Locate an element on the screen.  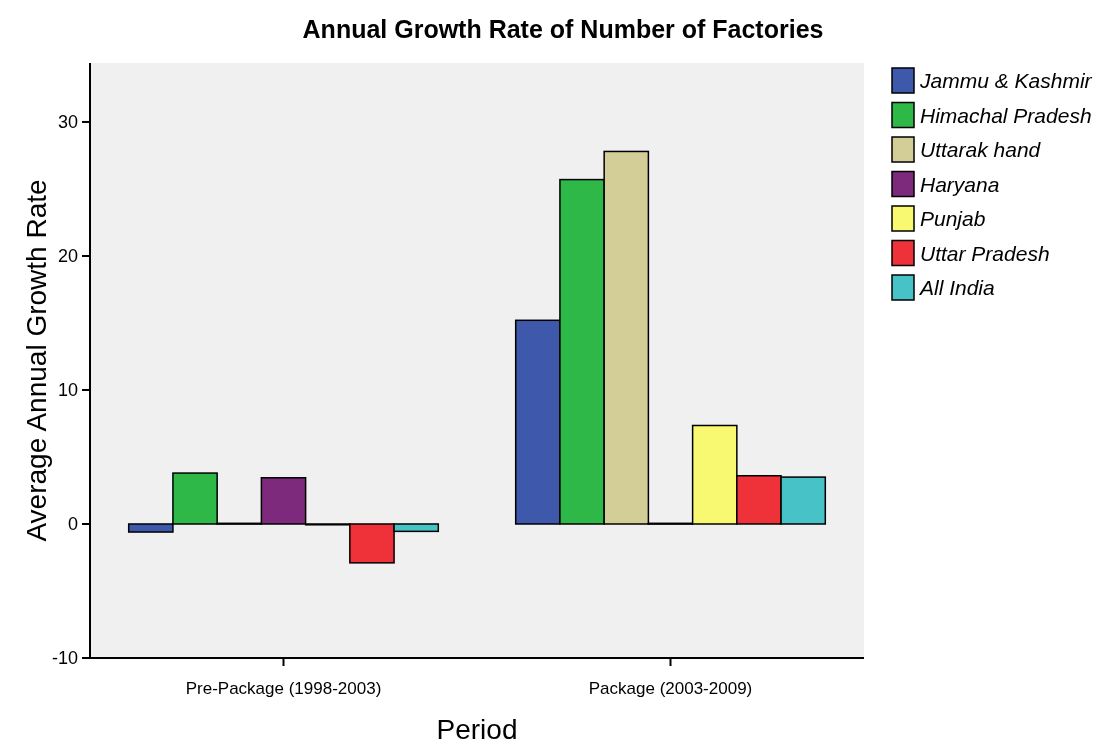
x-tick-label: Package (2003-2009) is located at coordinates (670, 688).